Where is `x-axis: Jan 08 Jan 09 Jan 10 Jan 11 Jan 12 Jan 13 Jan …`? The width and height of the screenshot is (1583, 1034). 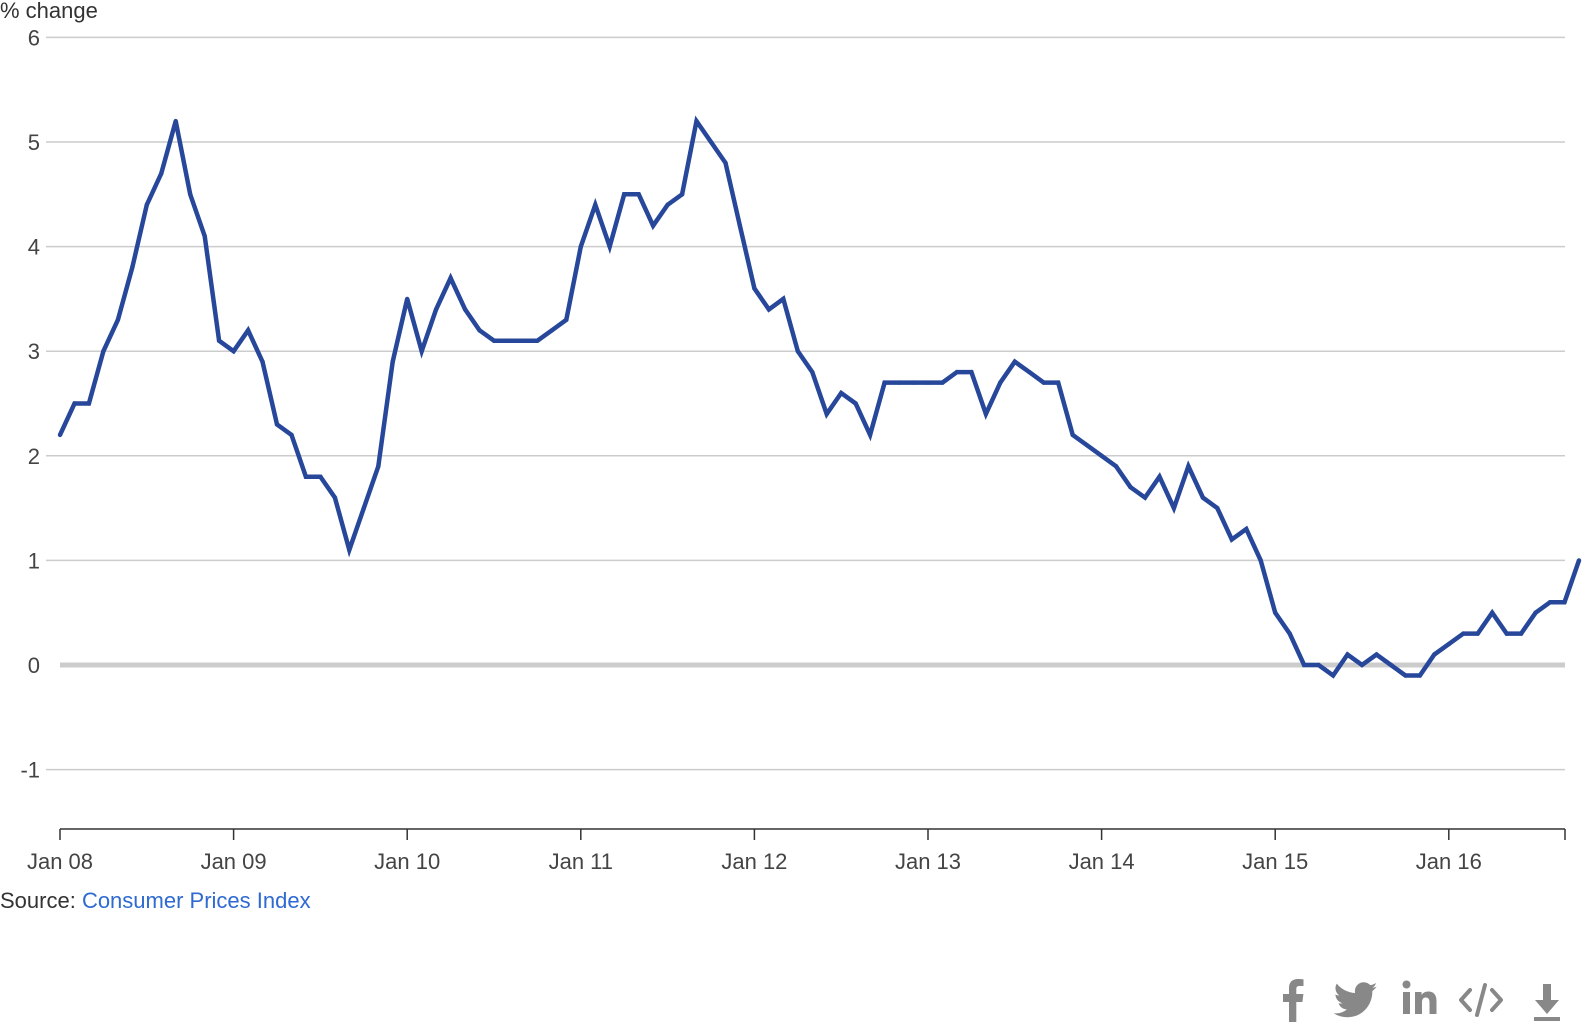
x-axis: Jan 08 Jan 09 Jan 10 Jan 11 Jan 12 Jan 13 Jan … is located at coordinates (796, 851).